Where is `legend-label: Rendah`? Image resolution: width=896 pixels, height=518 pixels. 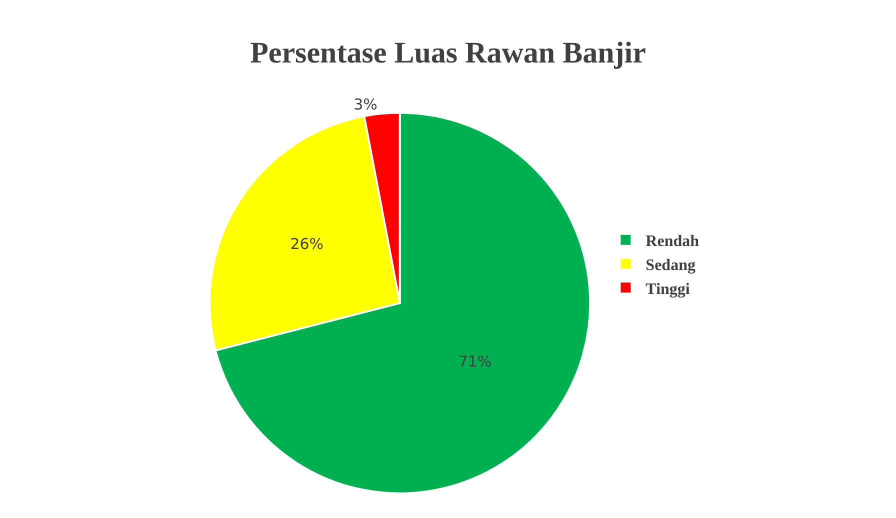 legend-label: Rendah is located at coordinates (673, 241).